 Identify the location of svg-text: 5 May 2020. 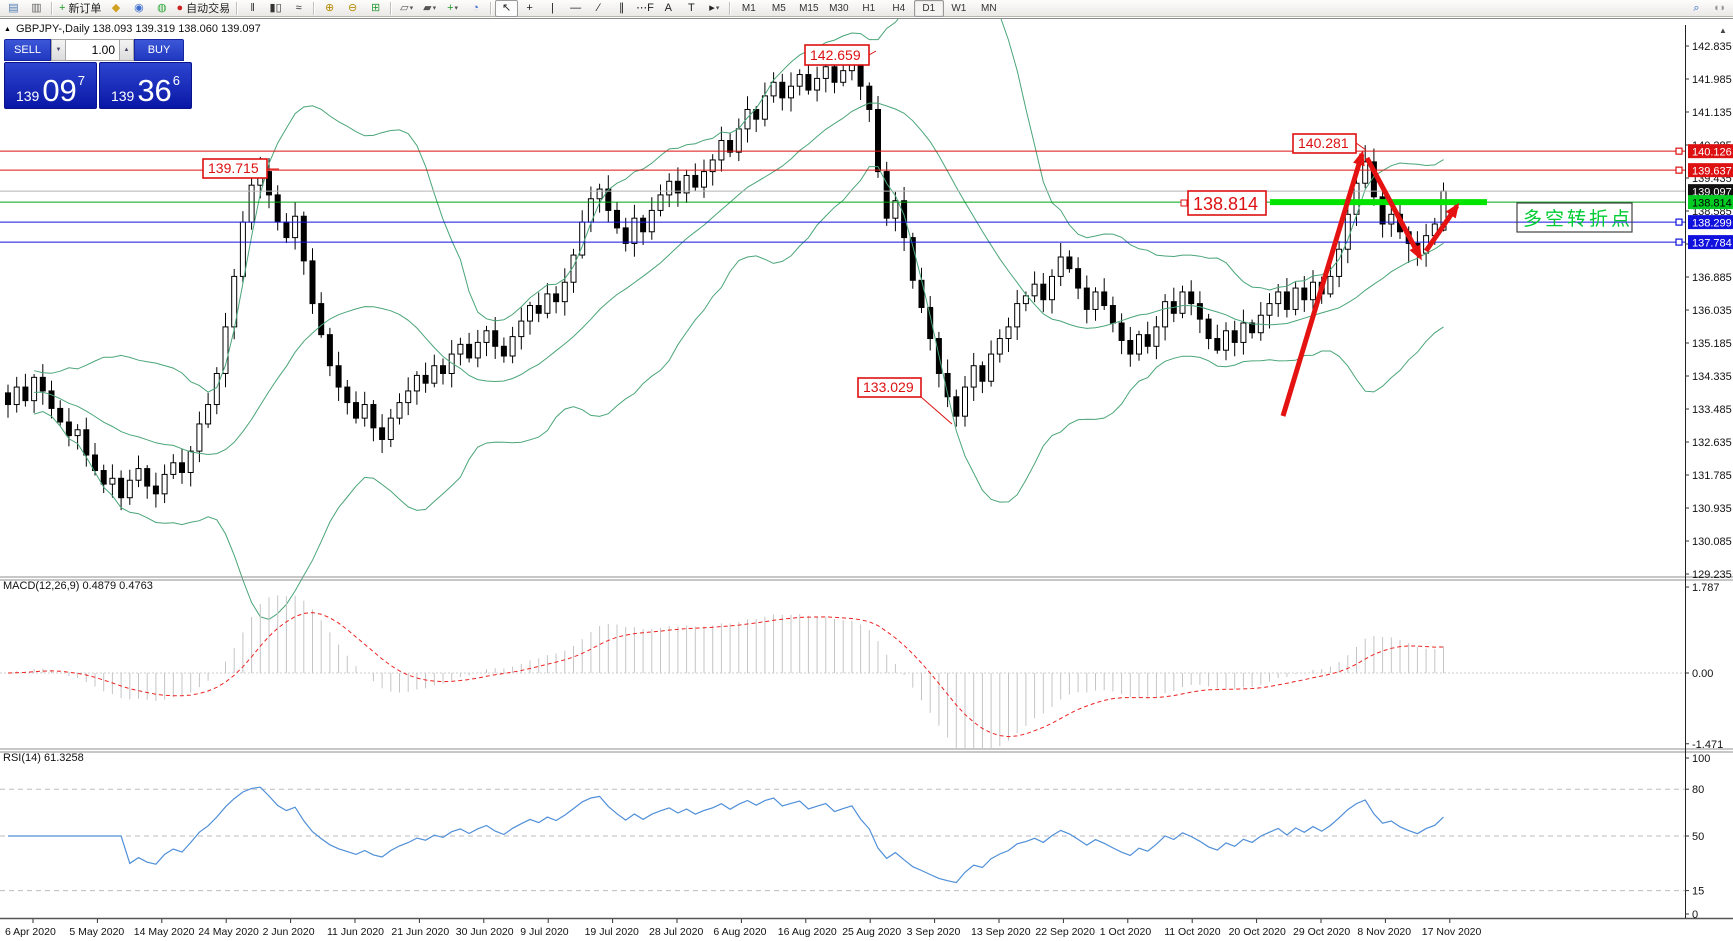
(96, 932).